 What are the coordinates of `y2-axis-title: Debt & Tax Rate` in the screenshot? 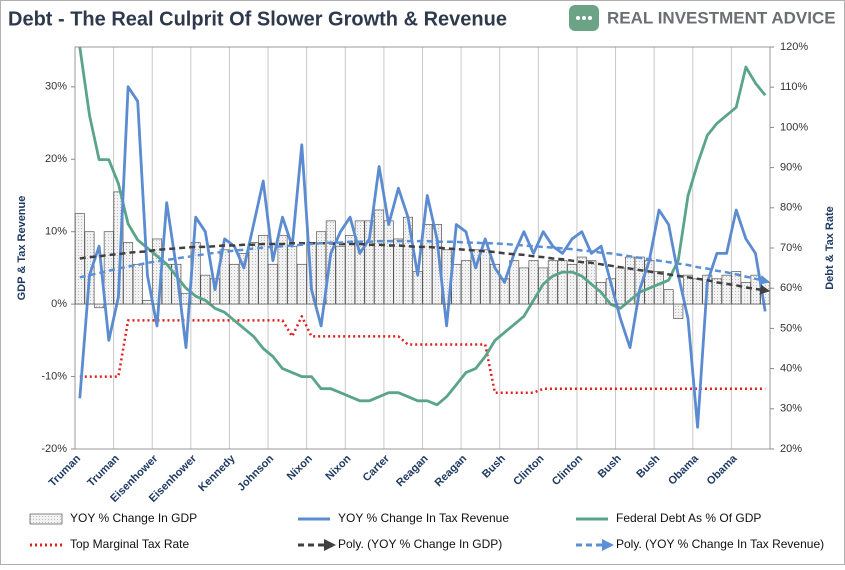 It's located at (830, 248).